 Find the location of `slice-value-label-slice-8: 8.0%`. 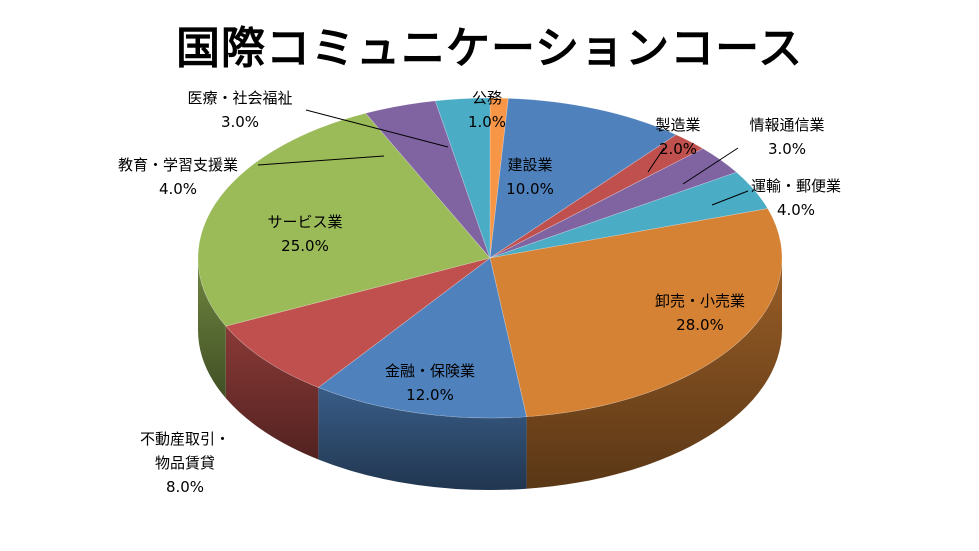

slice-value-label-slice-8: 8.0% is located at coordinates (185, 487).